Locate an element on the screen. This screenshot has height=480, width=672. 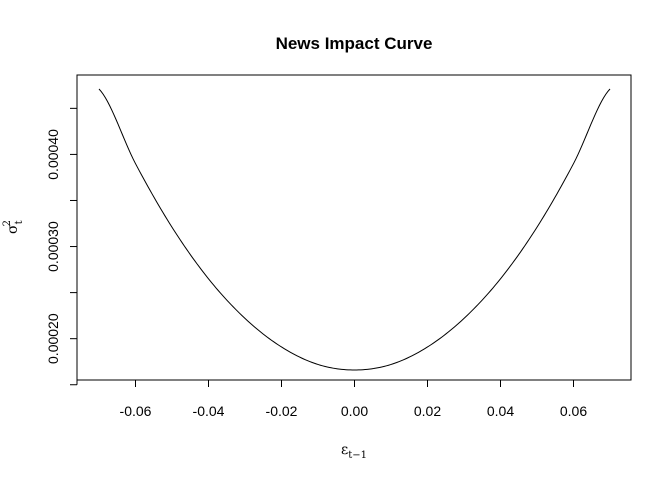
x-axis-label-symbol: ε is located at coordinates (344, 450).